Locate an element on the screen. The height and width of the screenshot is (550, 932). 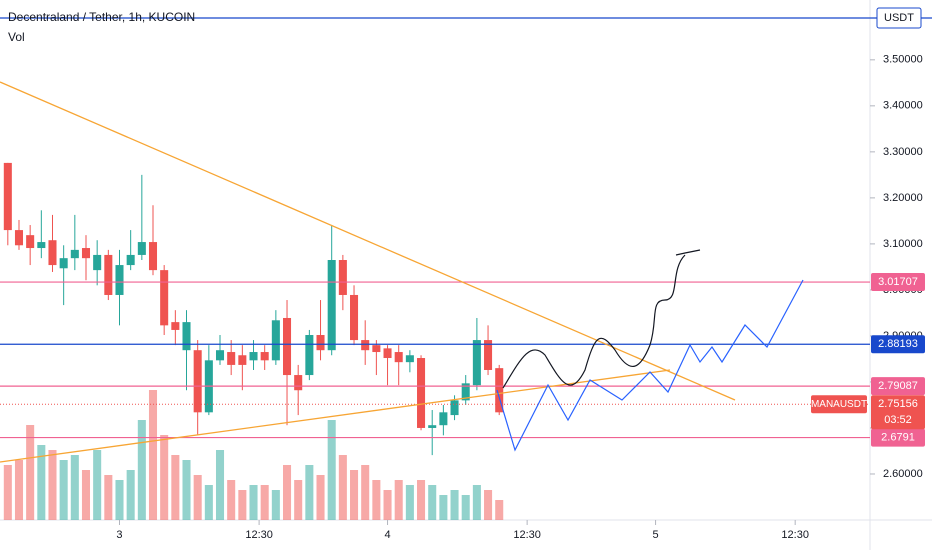
x-tick-label: 12:30 is located at coordinates (259, 535).